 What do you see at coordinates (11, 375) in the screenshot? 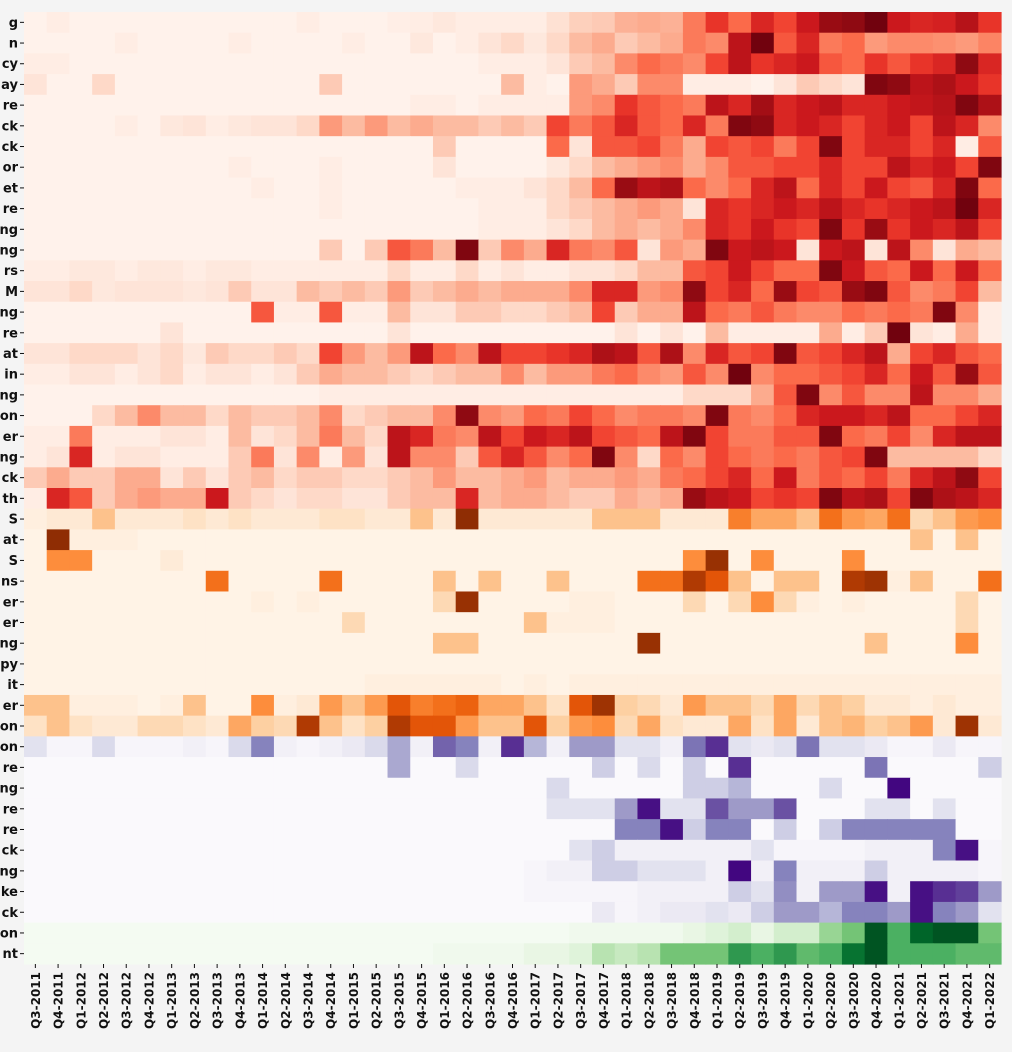
I see `y-tick-label: in` at bounding box center [11, 375].